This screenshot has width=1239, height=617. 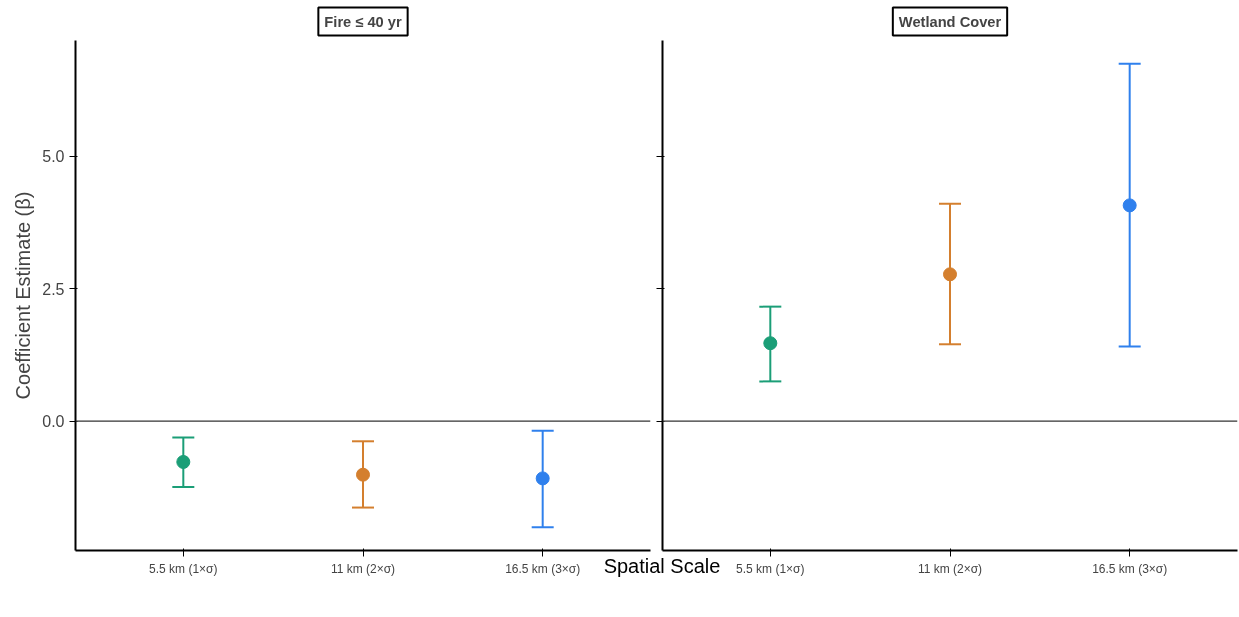 What do you see at coordinates (662, 566) in the screenshot?
I see `x-axis-title: Spatial Scale` at bounding box center [662, 566].